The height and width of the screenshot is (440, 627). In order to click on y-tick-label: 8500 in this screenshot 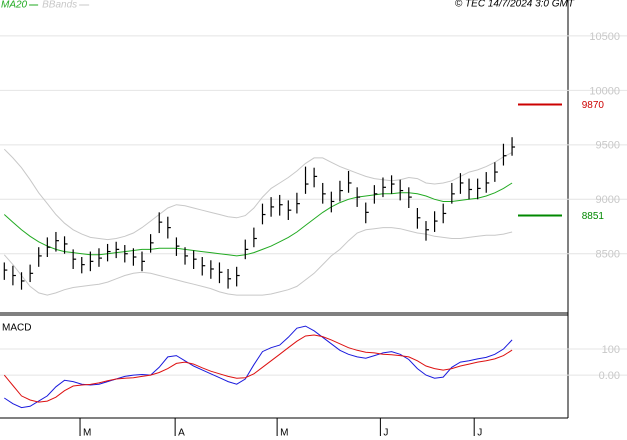, I will do `click(608, 255)`.